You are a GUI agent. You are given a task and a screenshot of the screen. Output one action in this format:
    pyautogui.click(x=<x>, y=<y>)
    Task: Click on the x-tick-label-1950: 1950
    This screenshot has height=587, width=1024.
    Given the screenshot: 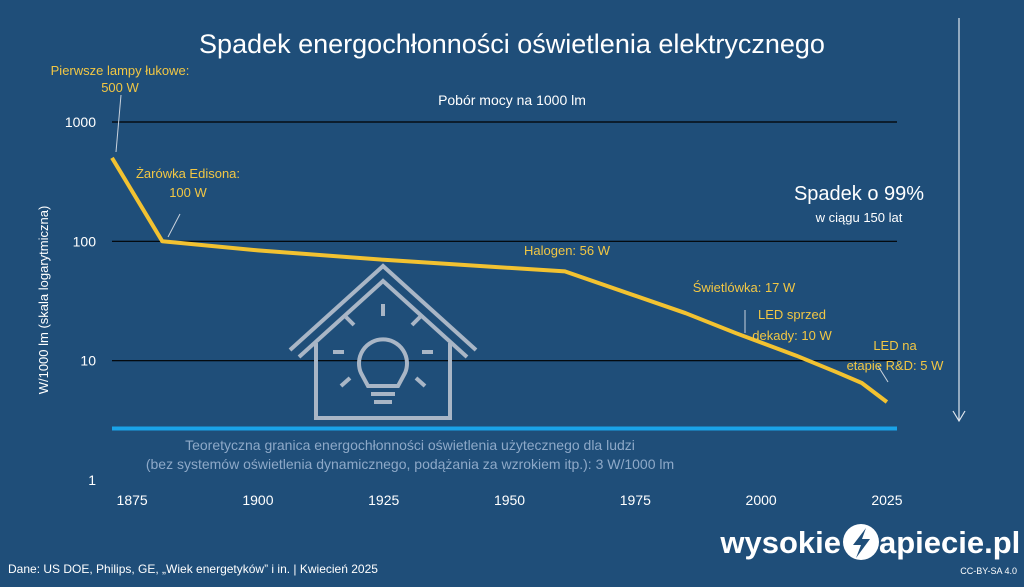 What is the action you would take?
    pyautogui.click(x=509, y=500)
    